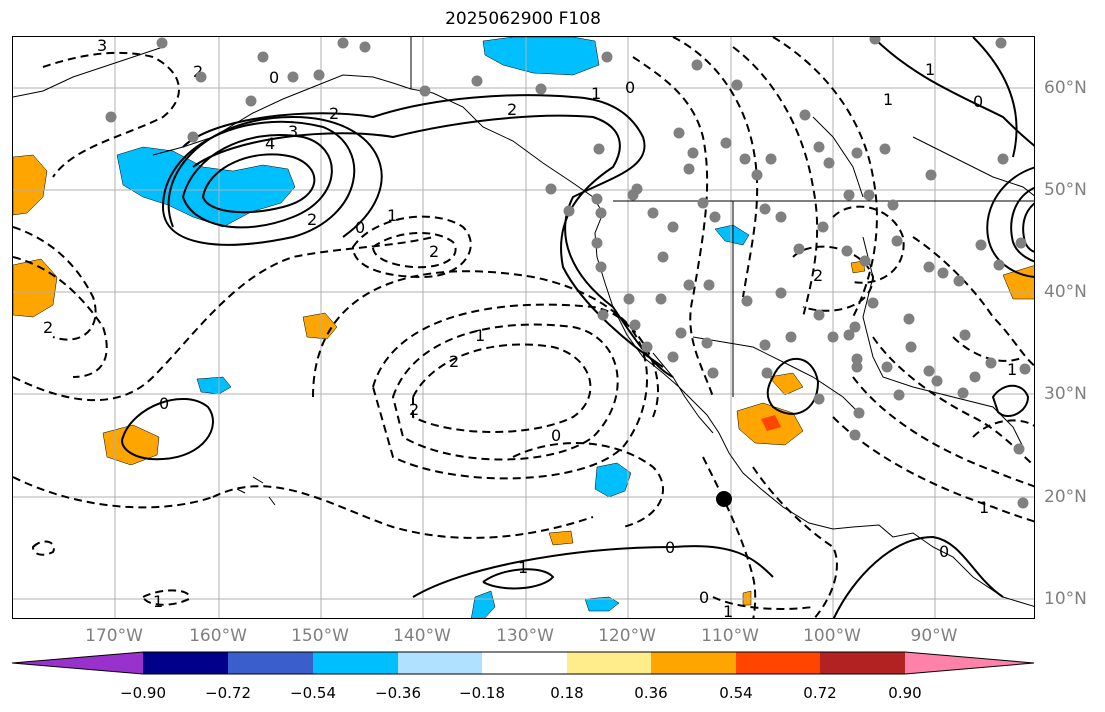  What do you see at coordinates (523, 663) in the screenshot?
I see `colorbar` at bounding box center [523, 663].